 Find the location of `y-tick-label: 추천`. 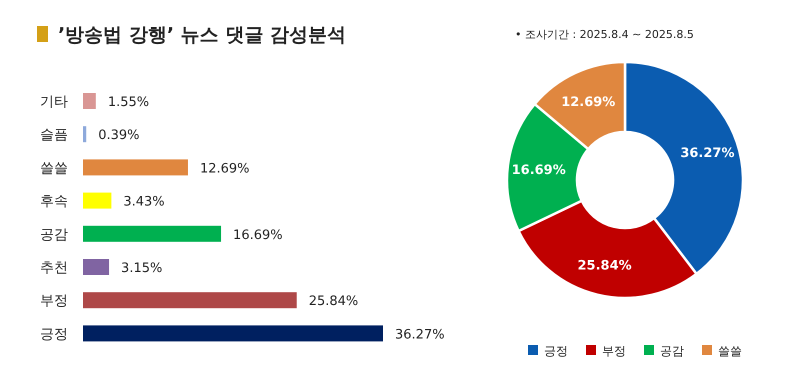

y-tick-label: 추천 is located at coordinates (54, 268).